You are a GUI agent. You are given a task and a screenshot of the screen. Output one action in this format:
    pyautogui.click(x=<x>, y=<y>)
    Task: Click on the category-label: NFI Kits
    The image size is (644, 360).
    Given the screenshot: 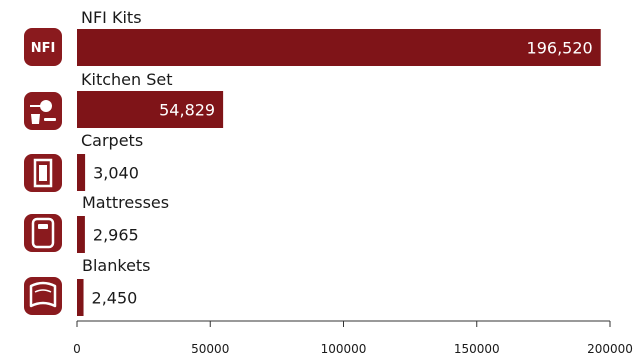 What is the action you would take?
    pyautogui.click(x=111, y=17)
    